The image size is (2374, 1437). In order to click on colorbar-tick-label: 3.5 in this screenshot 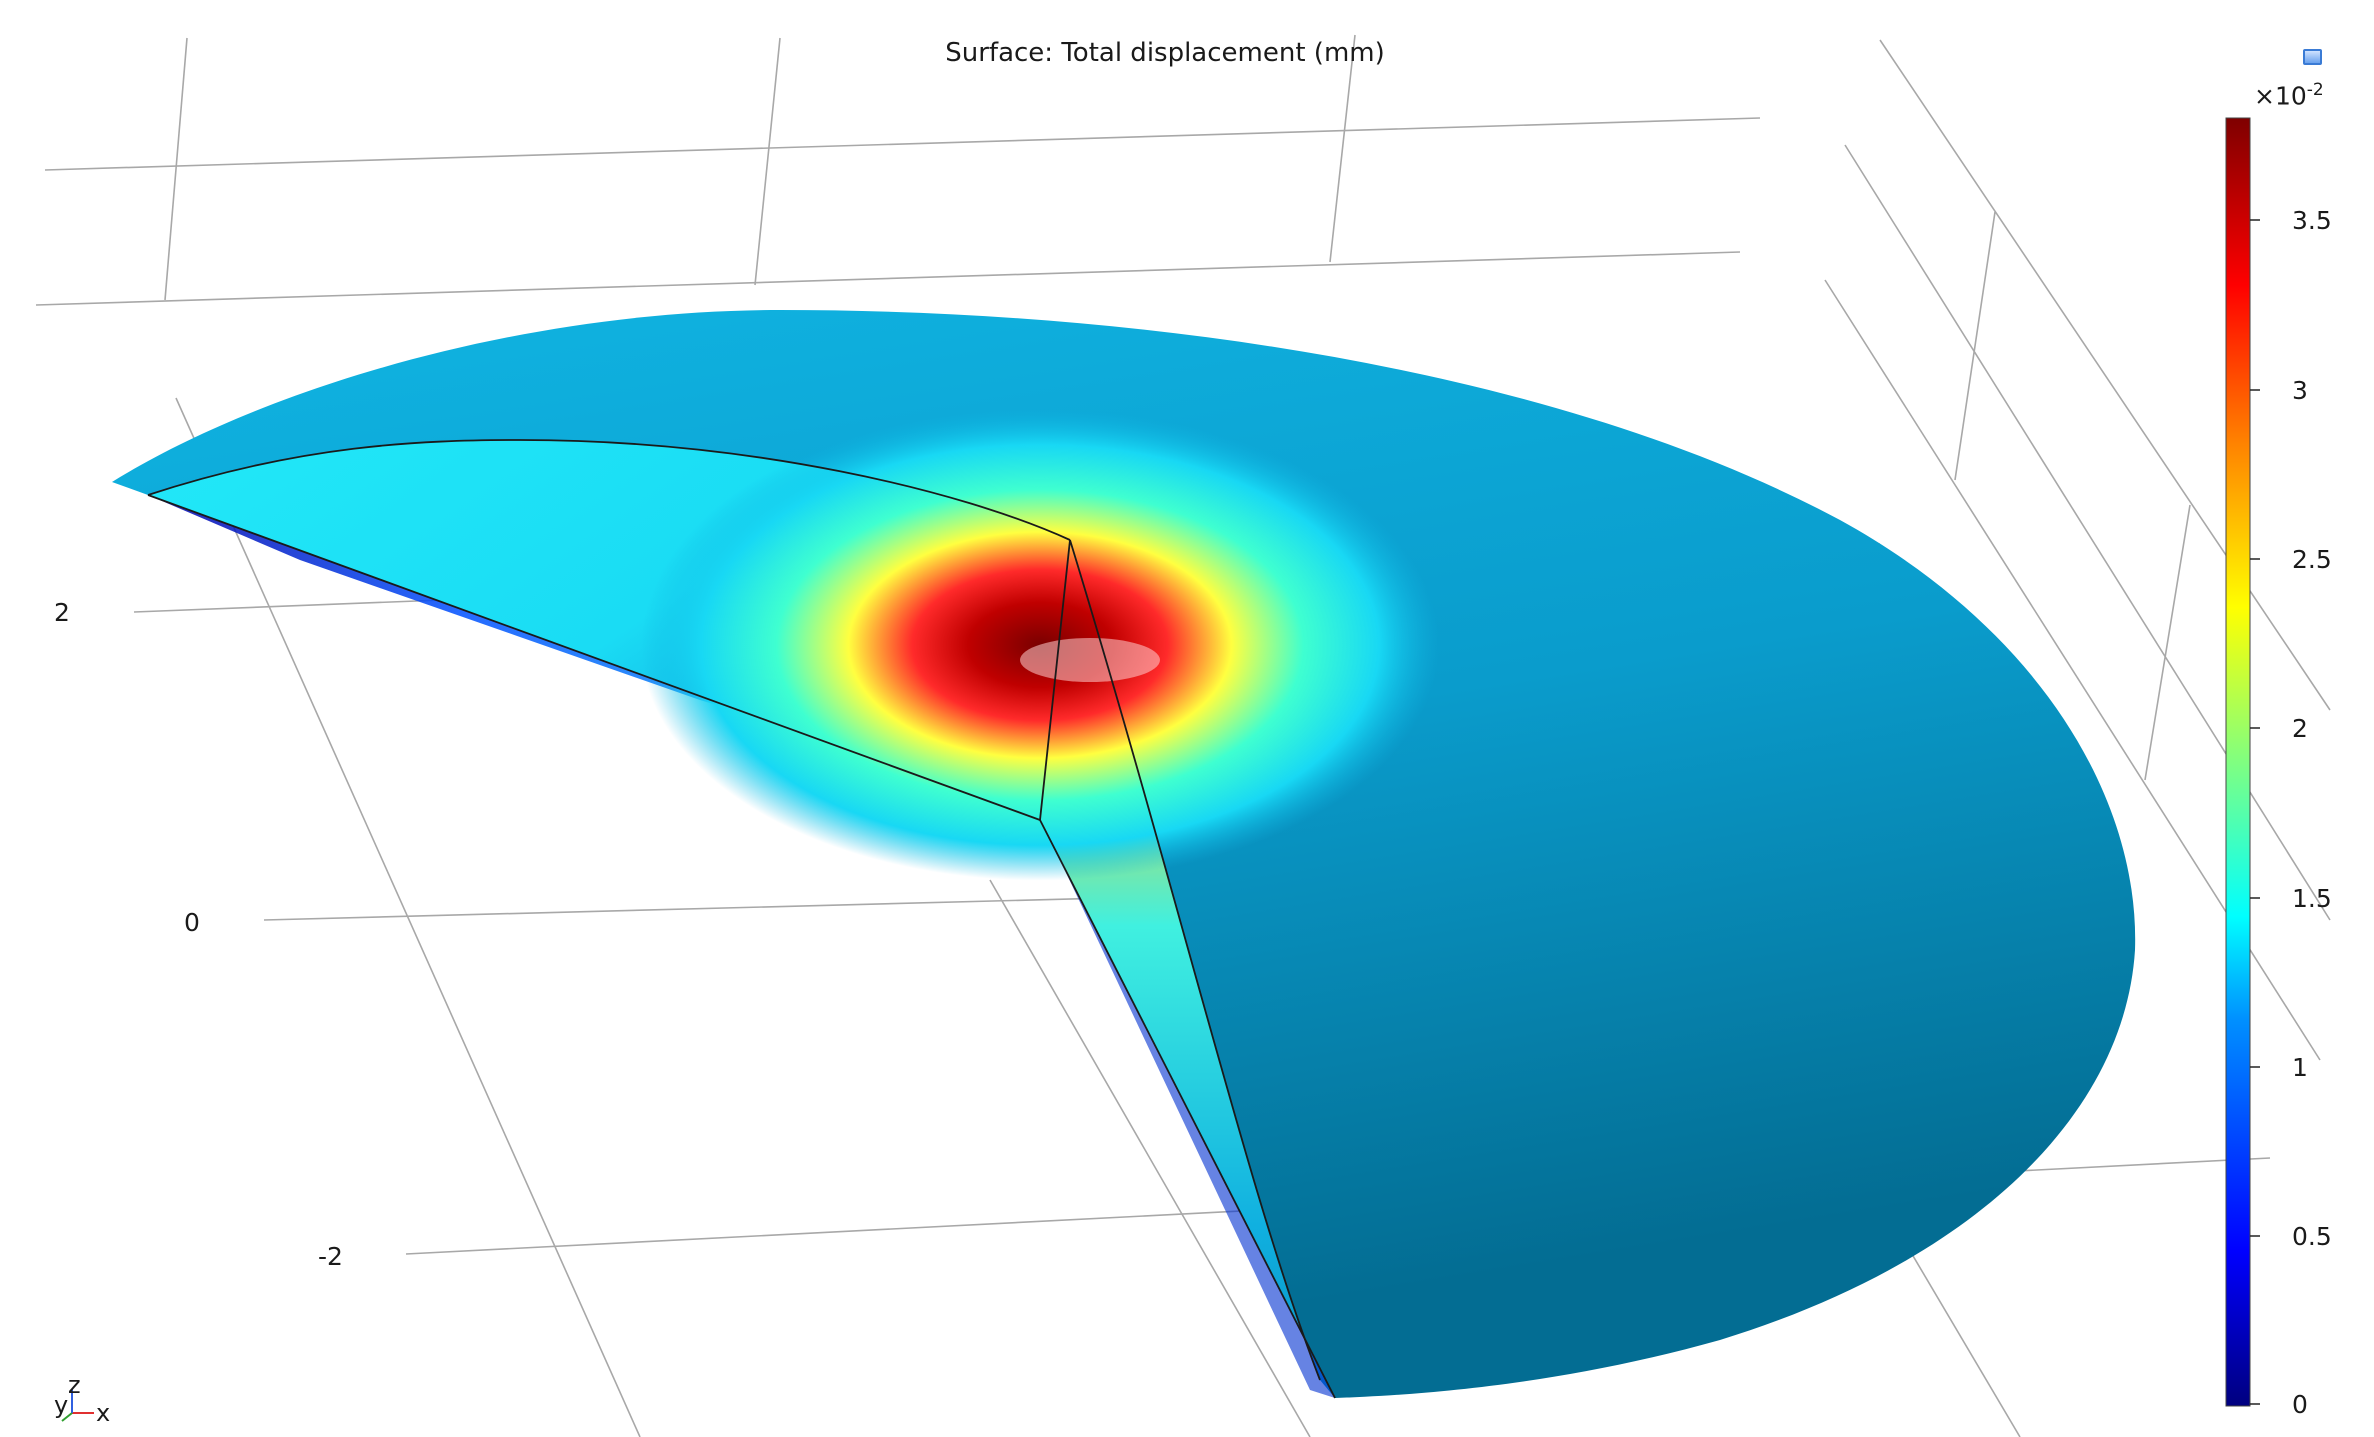, I will do `click(2312, 220)`.